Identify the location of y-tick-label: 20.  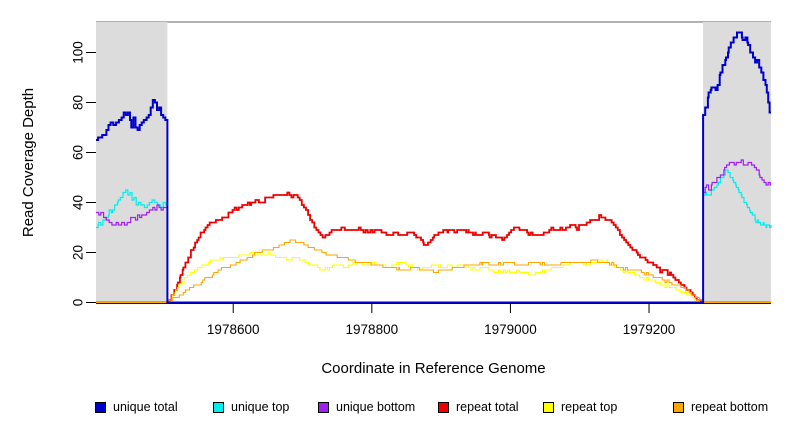
(78, 252).